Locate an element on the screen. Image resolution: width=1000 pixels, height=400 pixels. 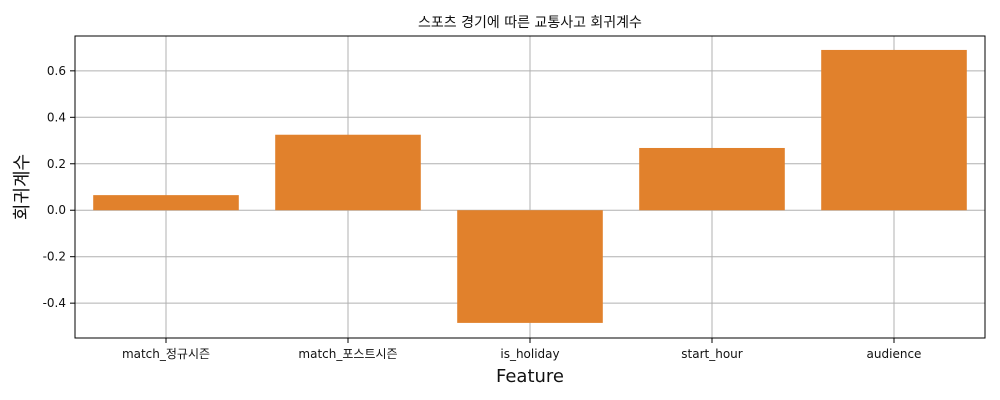
y-tick-label: -0.4 is located at coordinates (54, 303).